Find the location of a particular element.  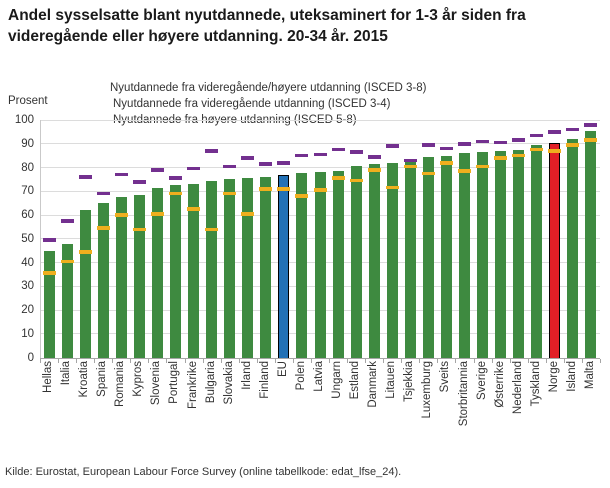

upper-secondary-dash-island is located at coordinates (573, 145).